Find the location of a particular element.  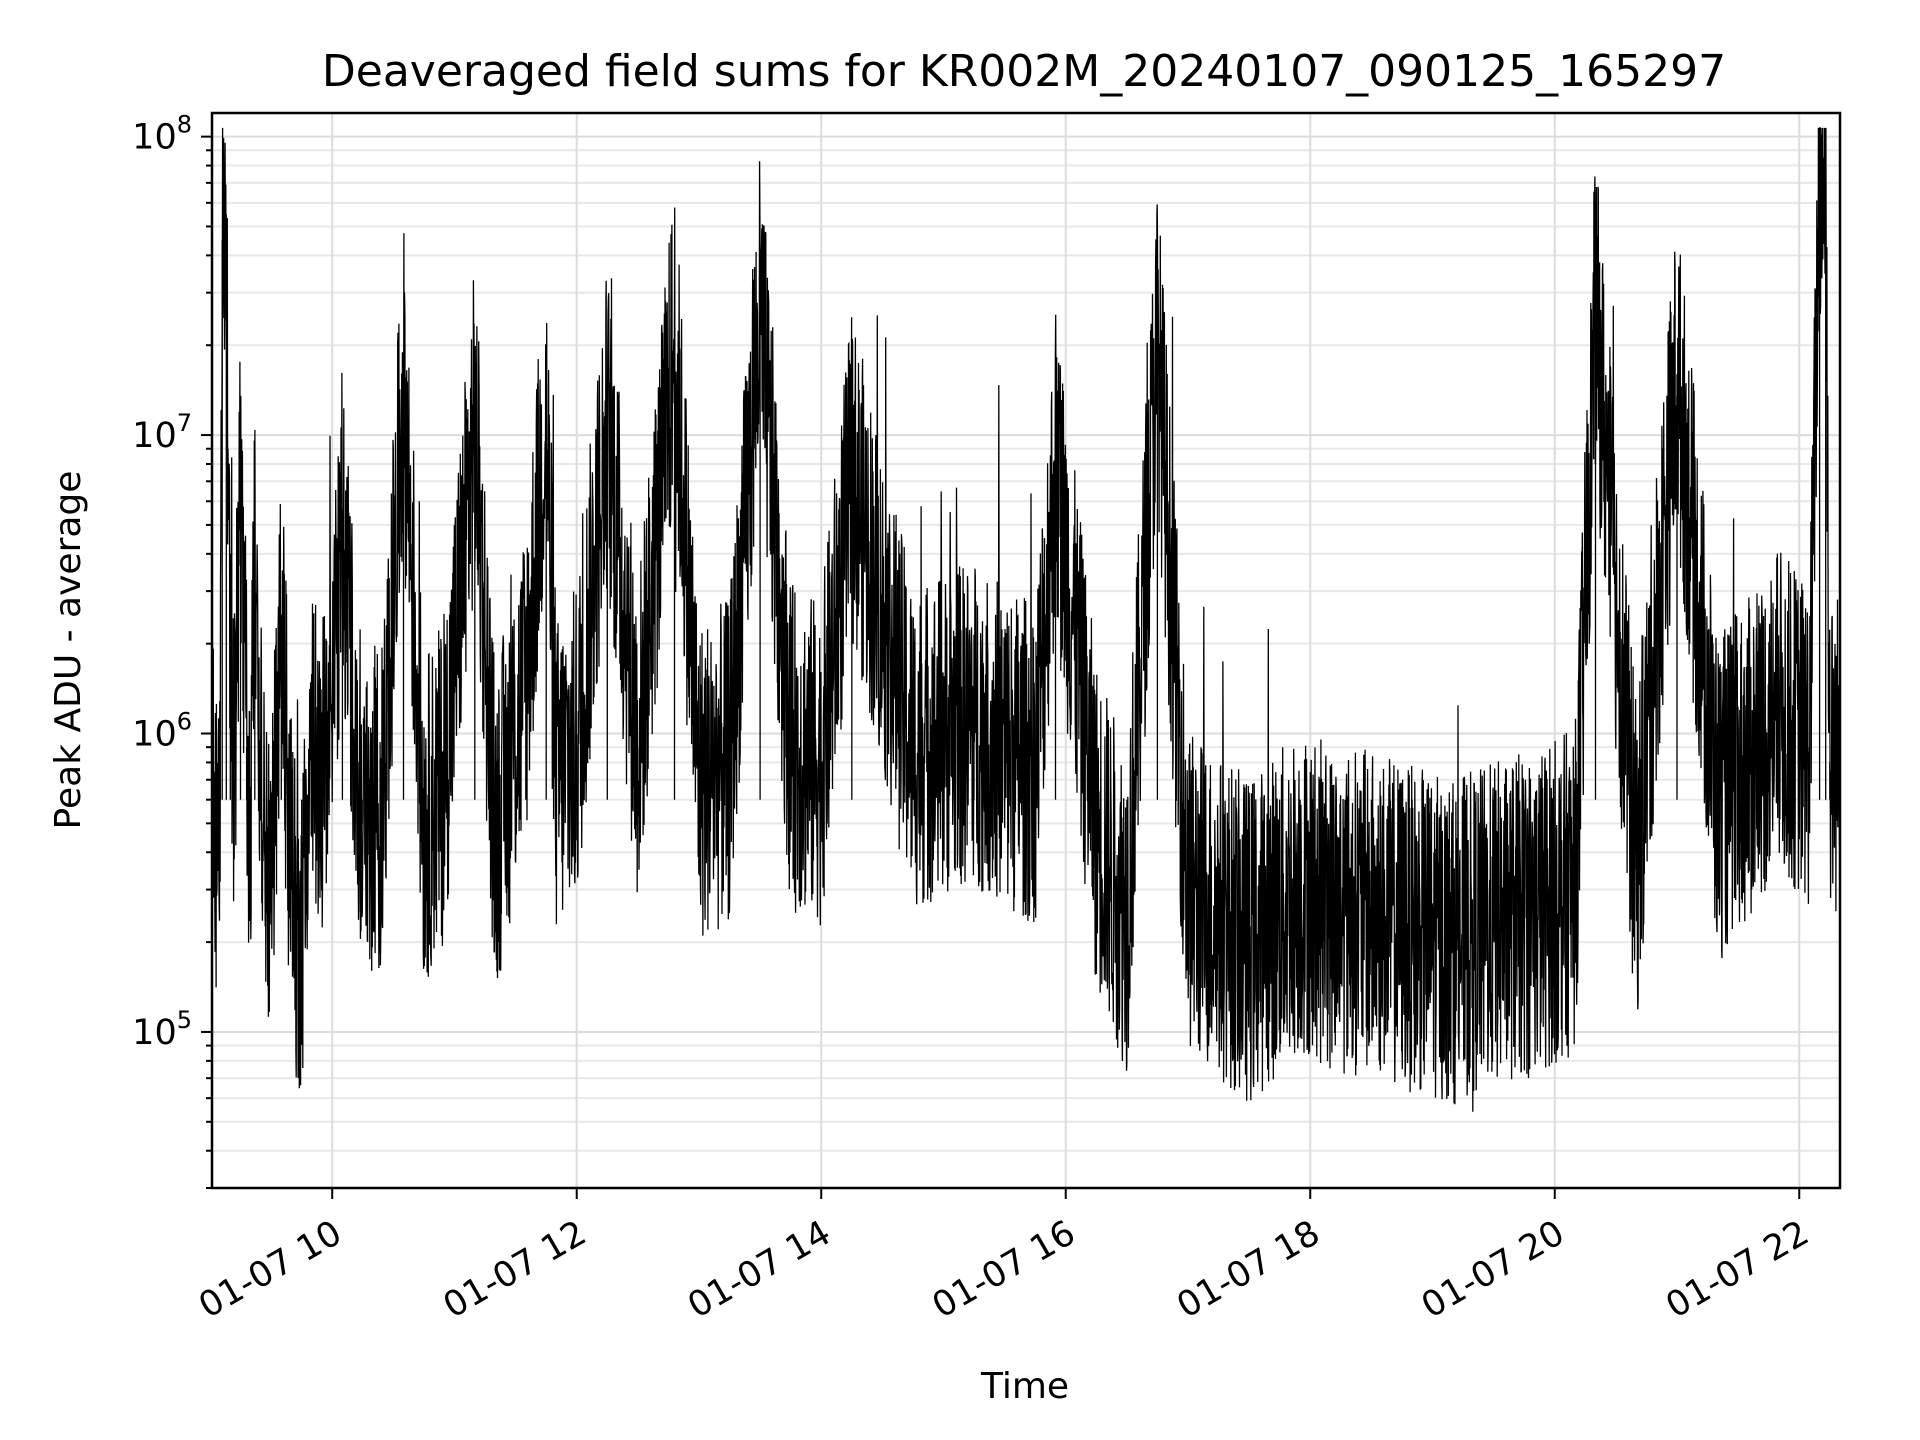

x-tick-label: 01-07 12 is located at coordinates (515, 1269).